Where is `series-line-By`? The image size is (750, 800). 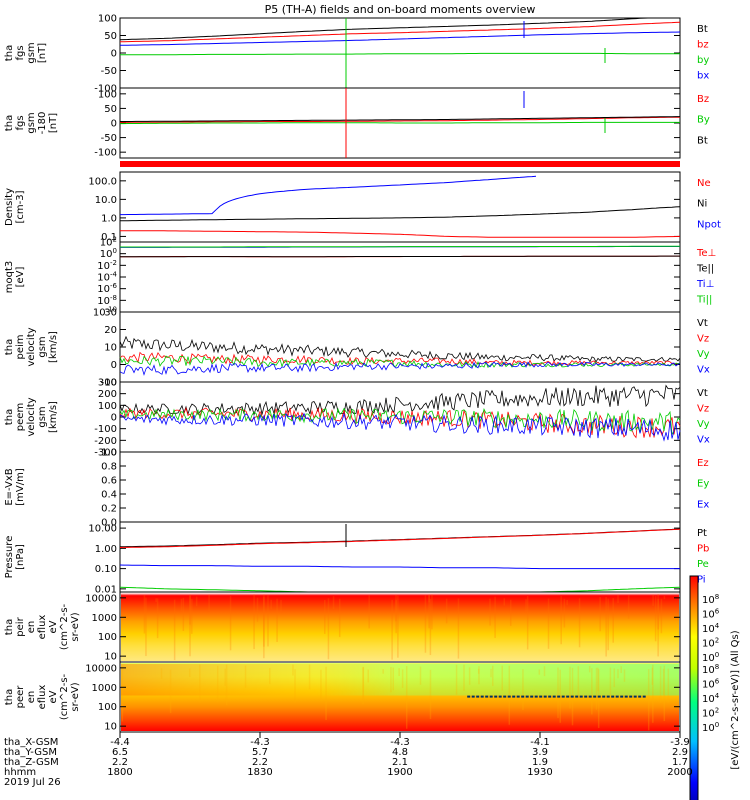
series-line-By is located at coordinates (400, 123).